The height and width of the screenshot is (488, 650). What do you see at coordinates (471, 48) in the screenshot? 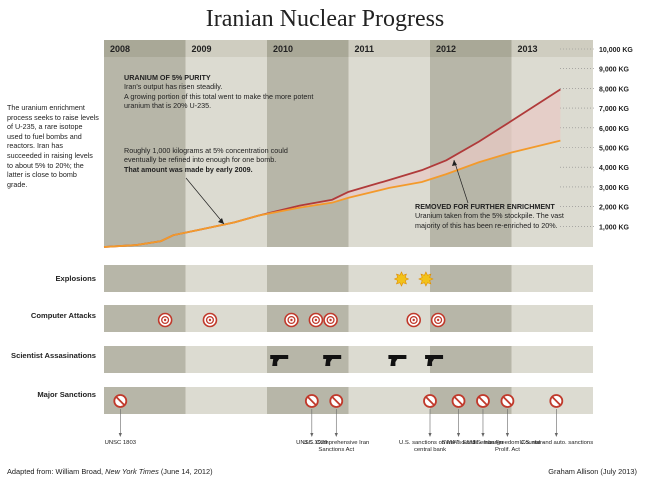
I see `year-header-bg-2012` at bounding box center [471, 48].